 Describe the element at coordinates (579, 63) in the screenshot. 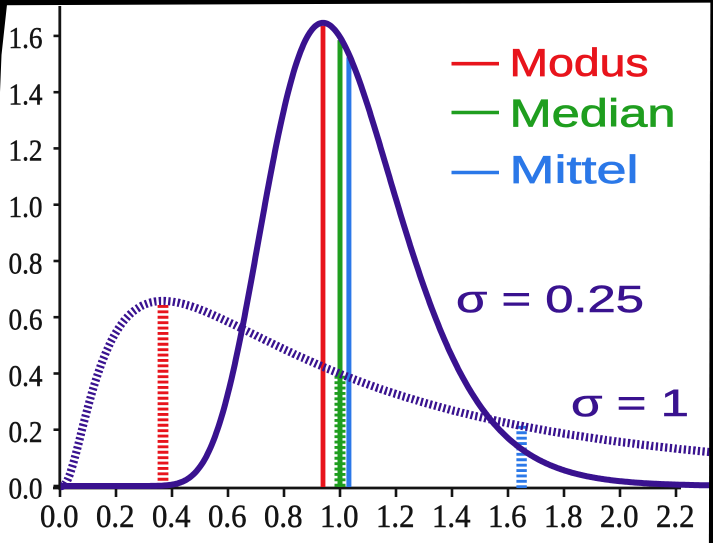

I see `svg-text: Modus` at that location.